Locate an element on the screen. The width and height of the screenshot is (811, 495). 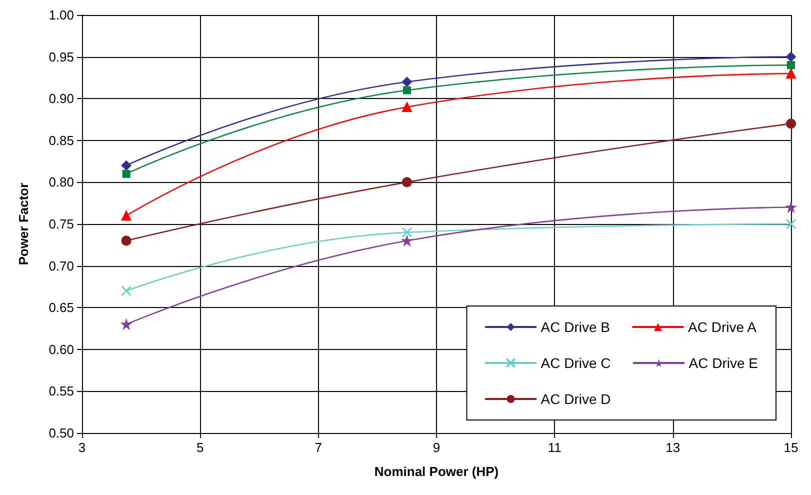
legend-label: AC Drive B is located at coordinates (575, 327).